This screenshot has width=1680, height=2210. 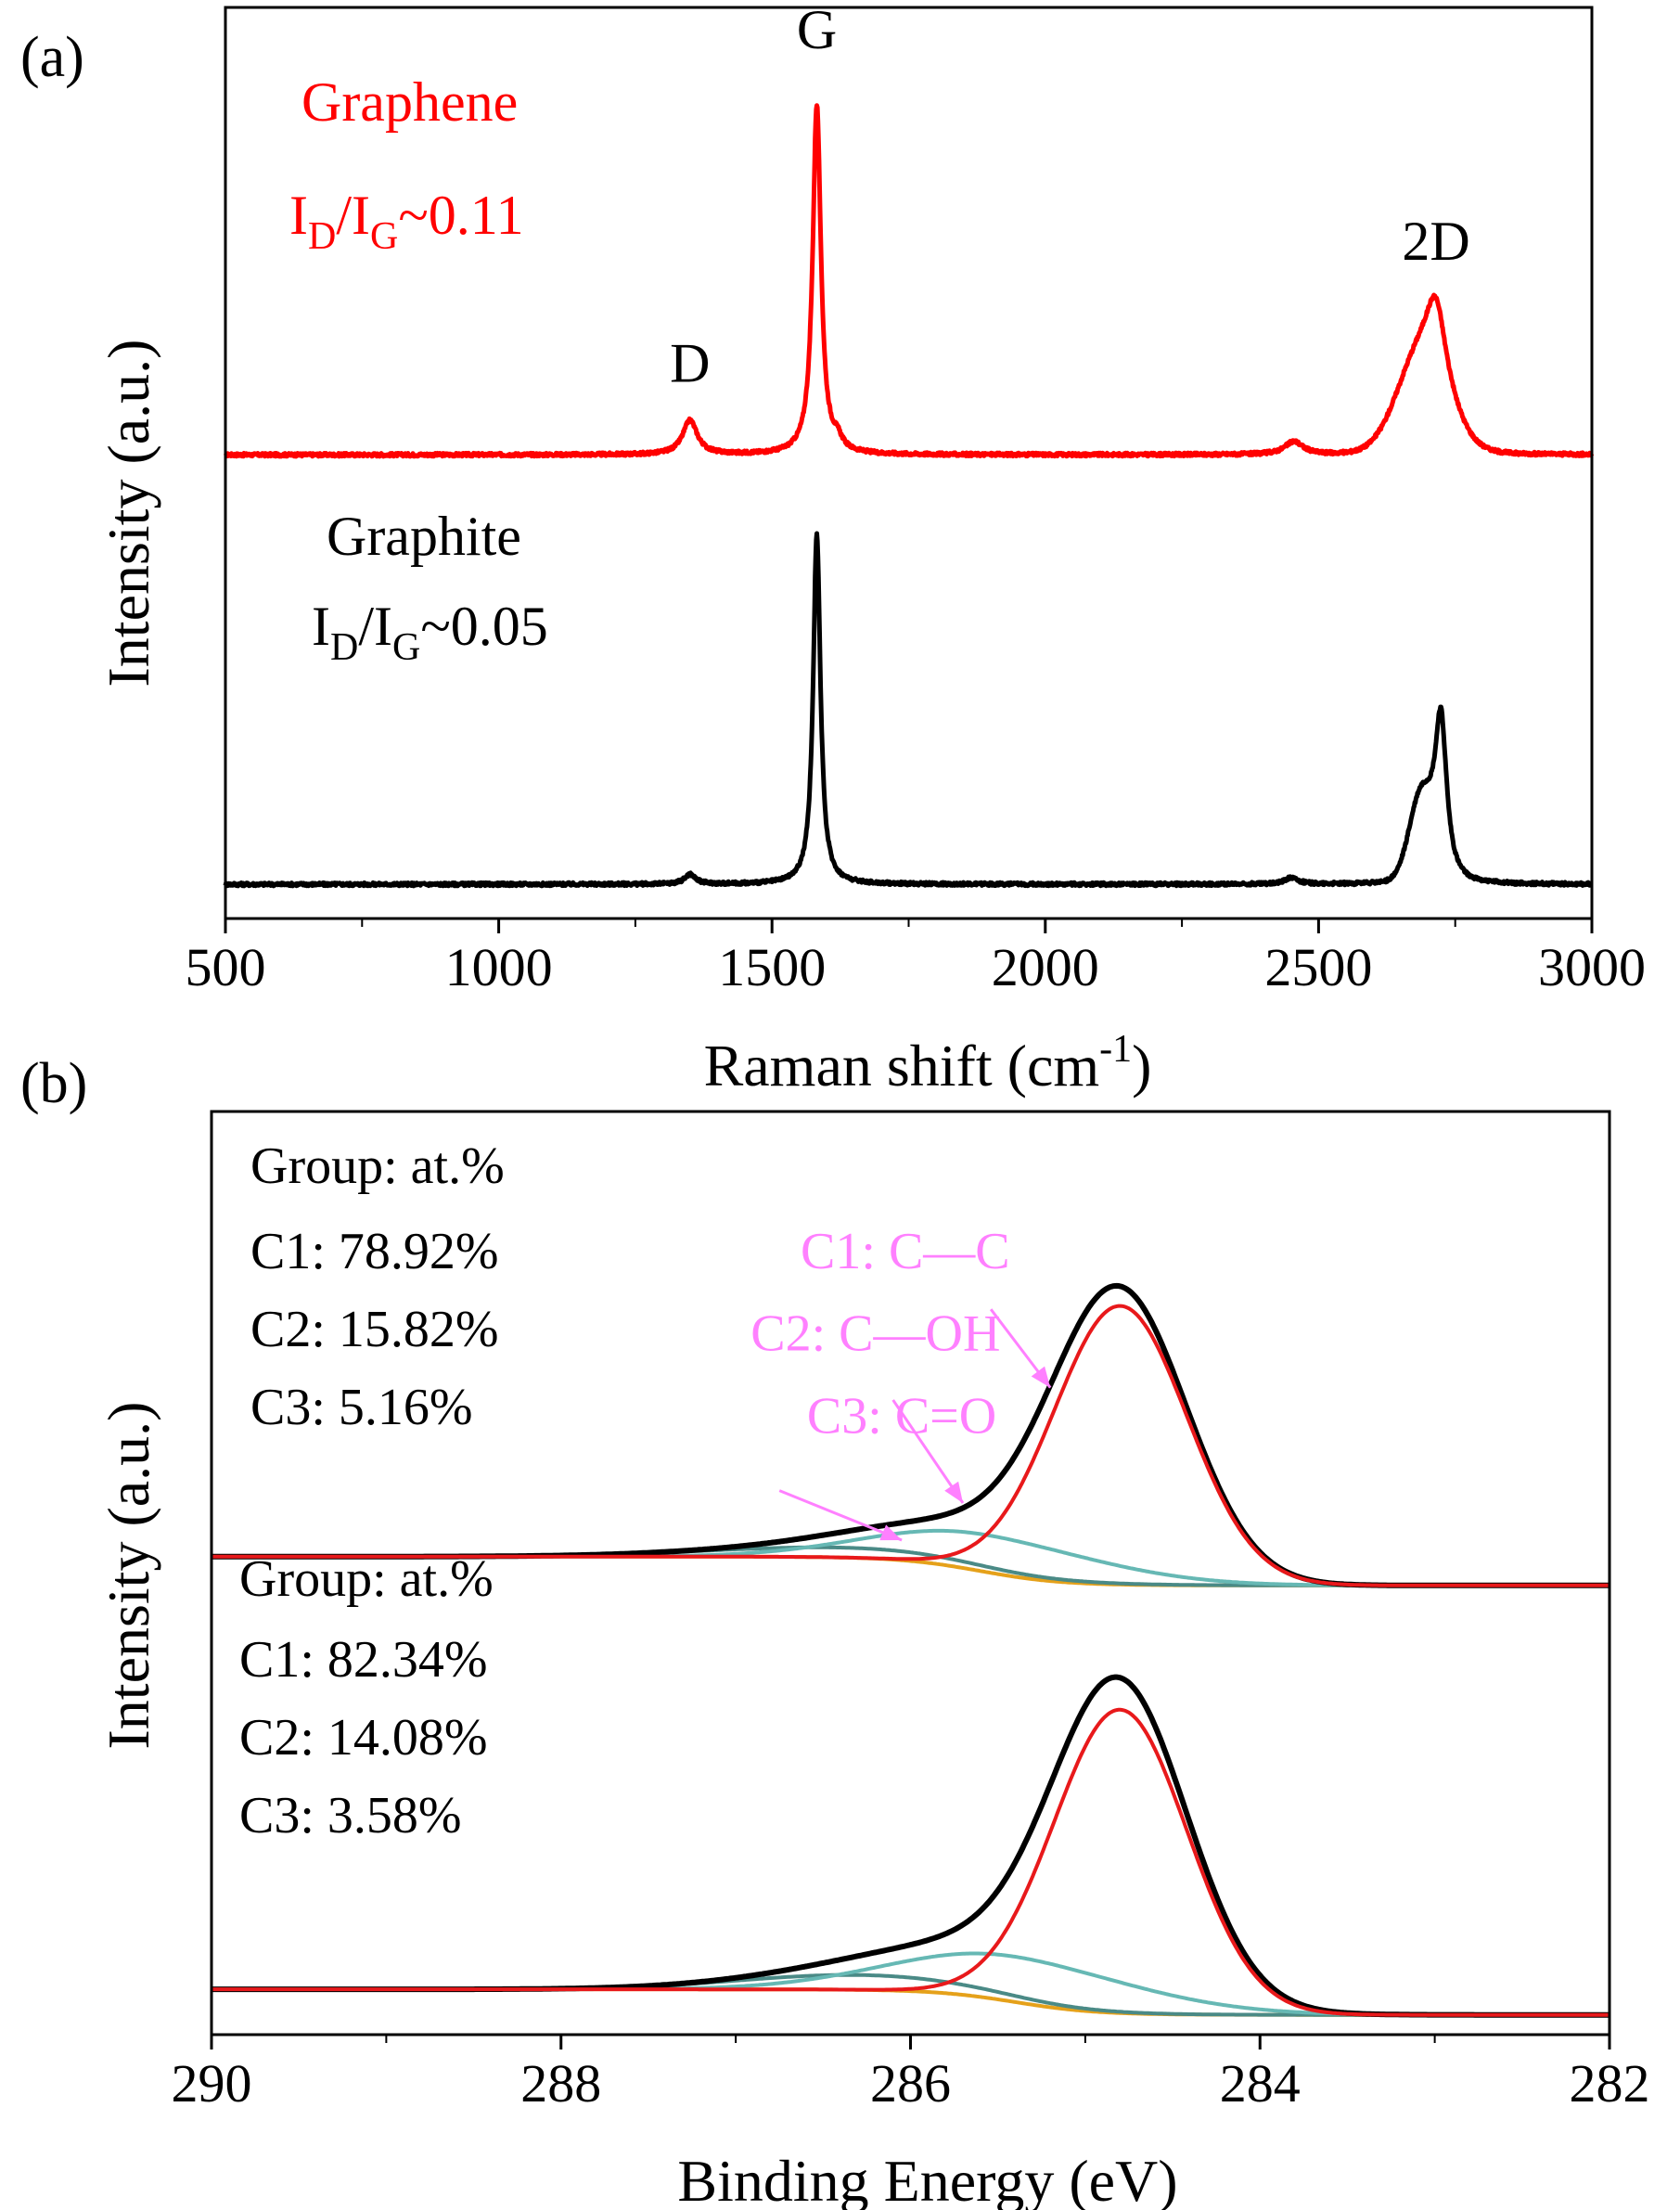 What do you see at coordinates (212, 2083) in the screenshot?
I see `xps-x-tick-label: 290` at bounding box center [212, 2083].